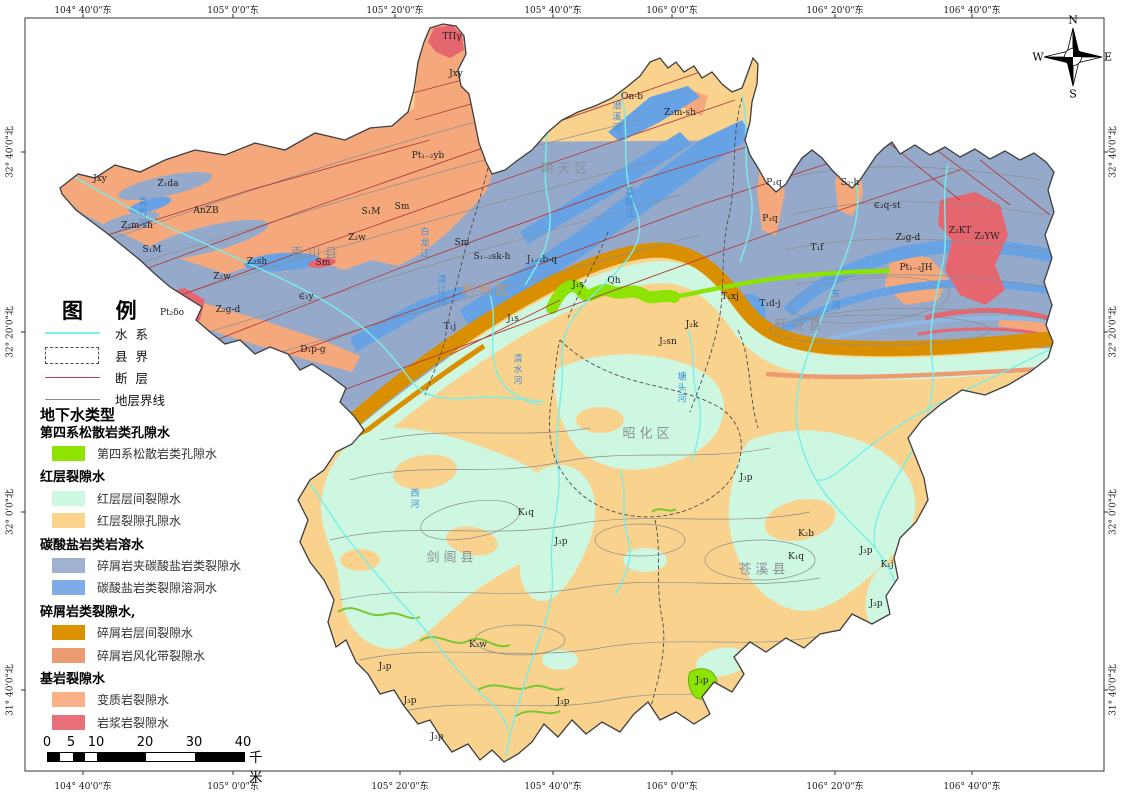 Image resolution: width=1121 pixels, height=793 pixels. I want to click on compass-rose, so click(1073, 57).